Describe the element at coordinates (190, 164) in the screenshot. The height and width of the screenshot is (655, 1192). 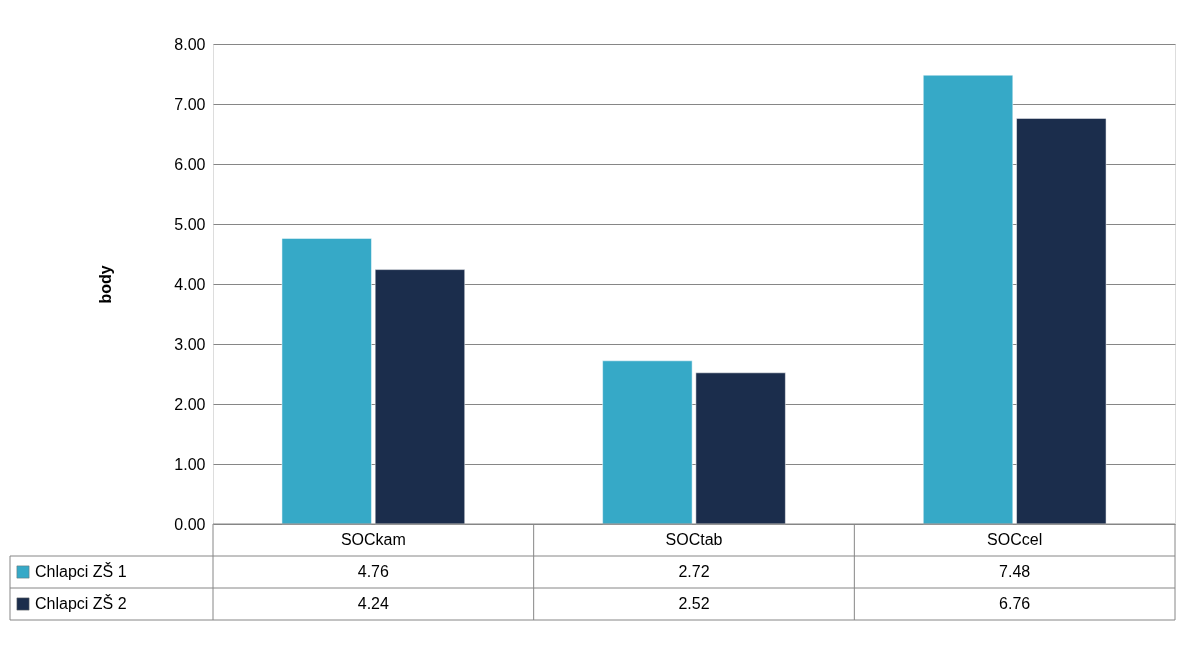
I see `y-tick-label: 6.00` at that location.